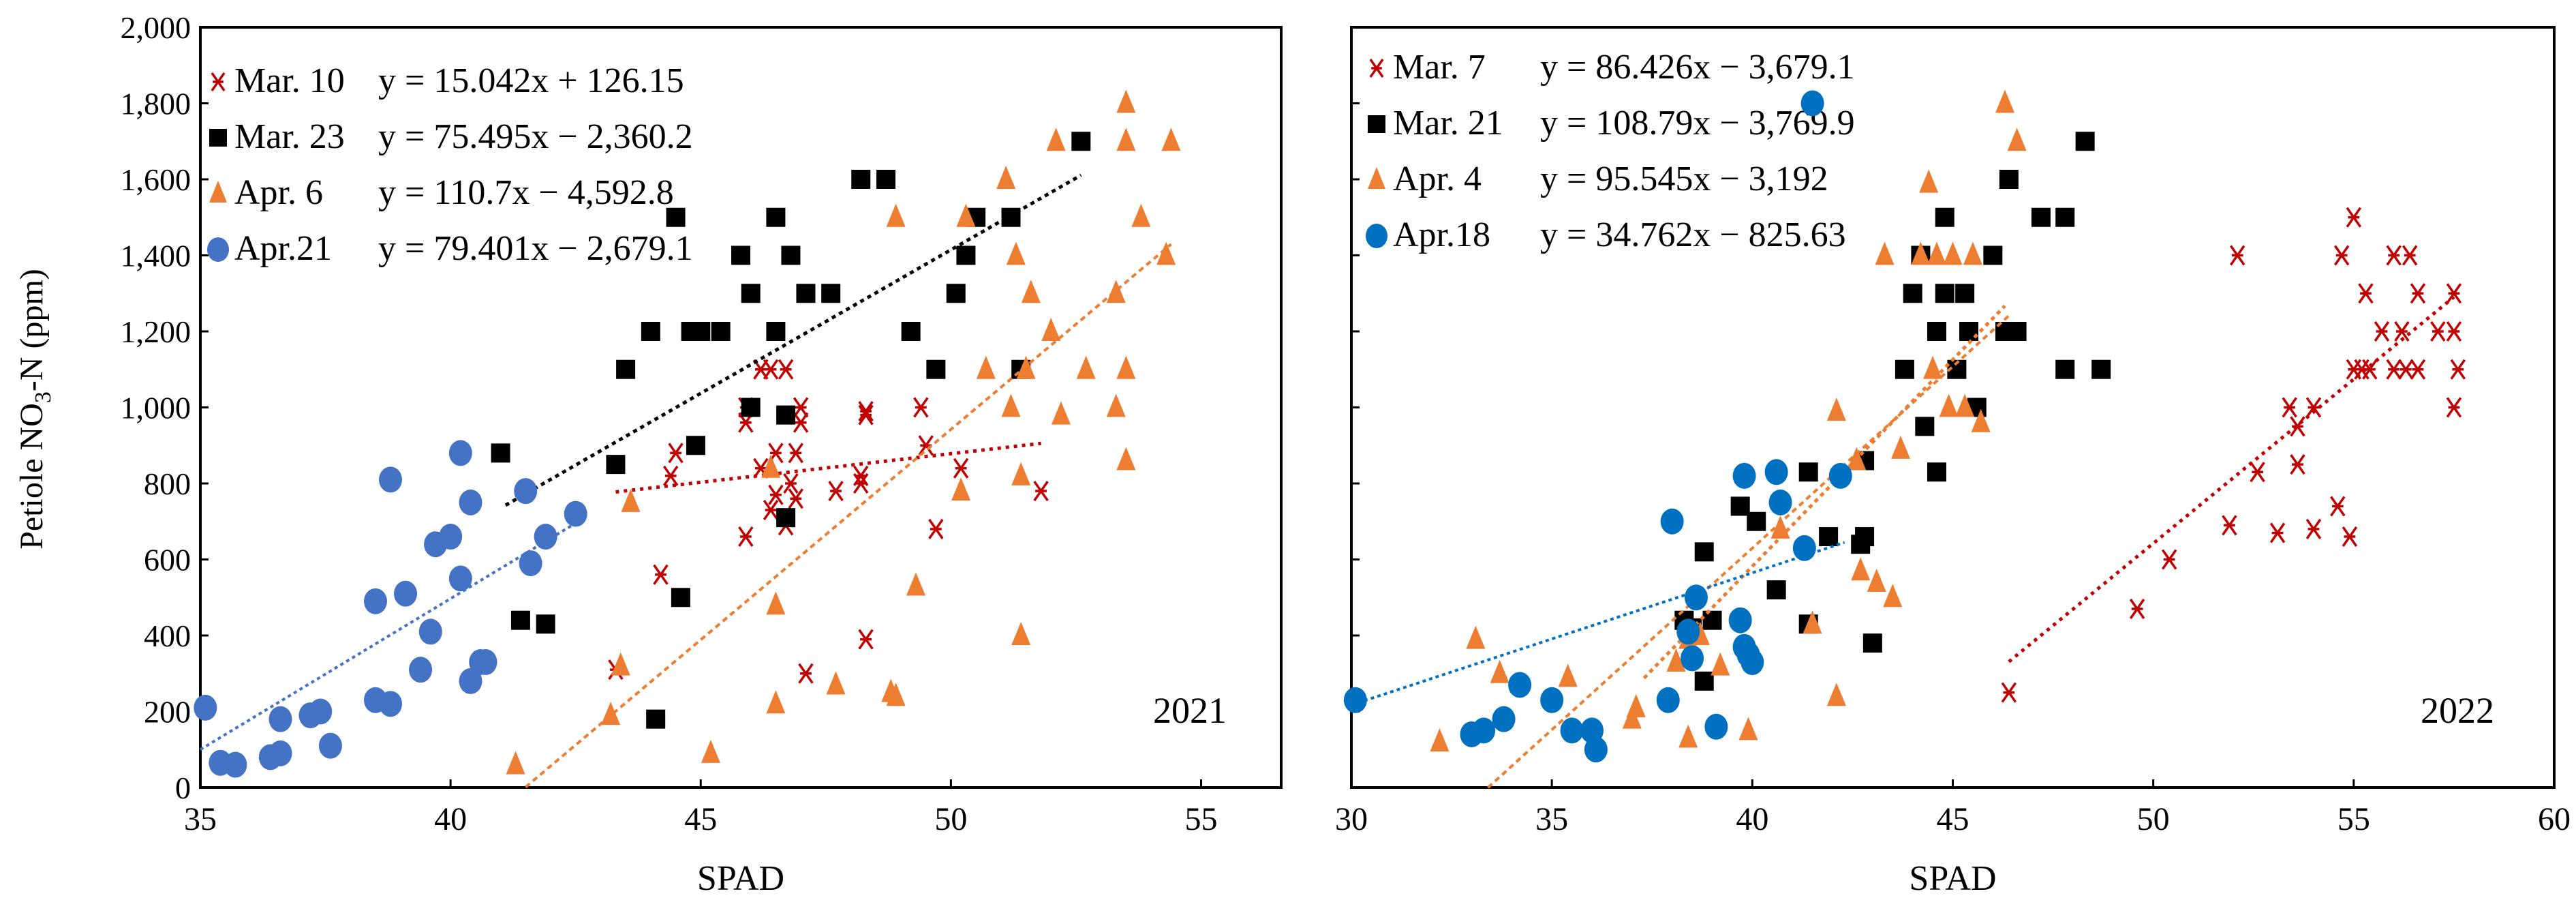  Describe the element at coordinates (35, 409) in the screenshot. I see `y-axis-label: Petiole NO3-N (ppm)` at that location.